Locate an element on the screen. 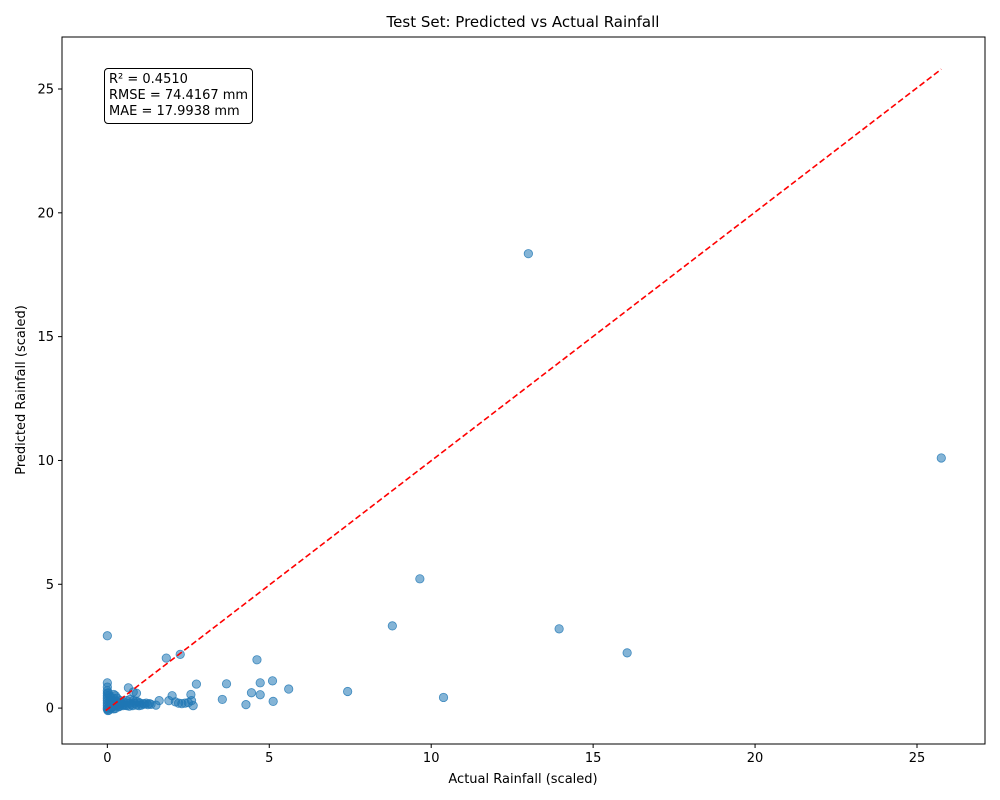  mae-text: MAE = 17.9938 mm is located at coordinates (174, 111).